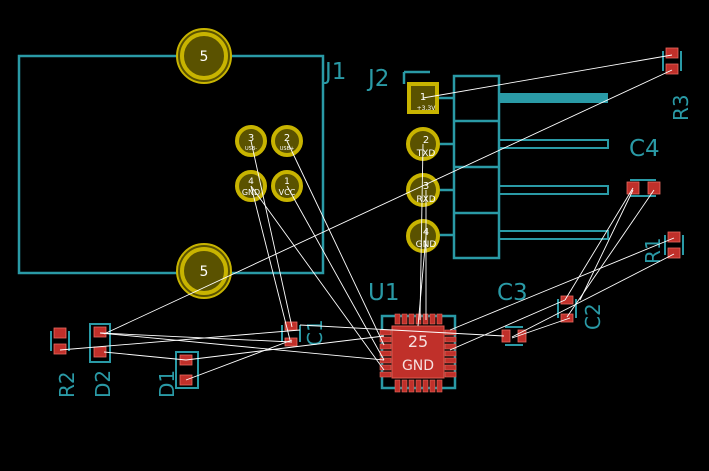 This screenshot has width=709, height=471. I want to click on j1-pin-3-net: USB-, so click(251, 149).